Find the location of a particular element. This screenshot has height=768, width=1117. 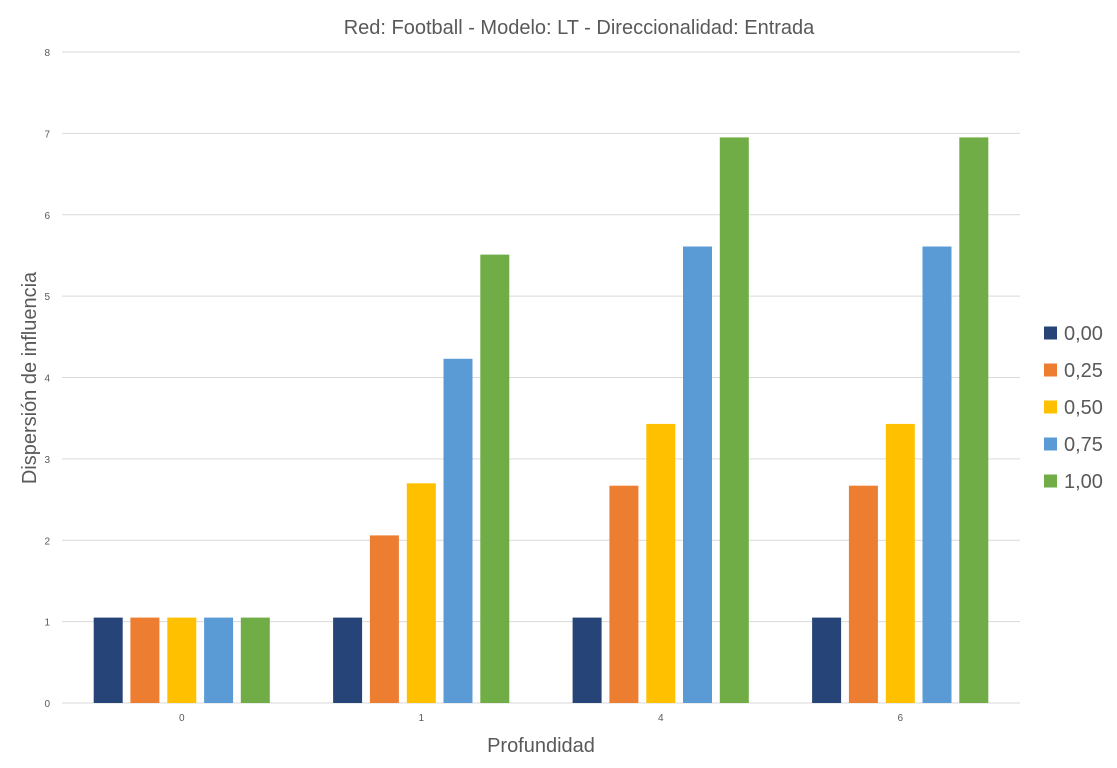

legend-item: 0,50 is located at coordinates (1073, 408).